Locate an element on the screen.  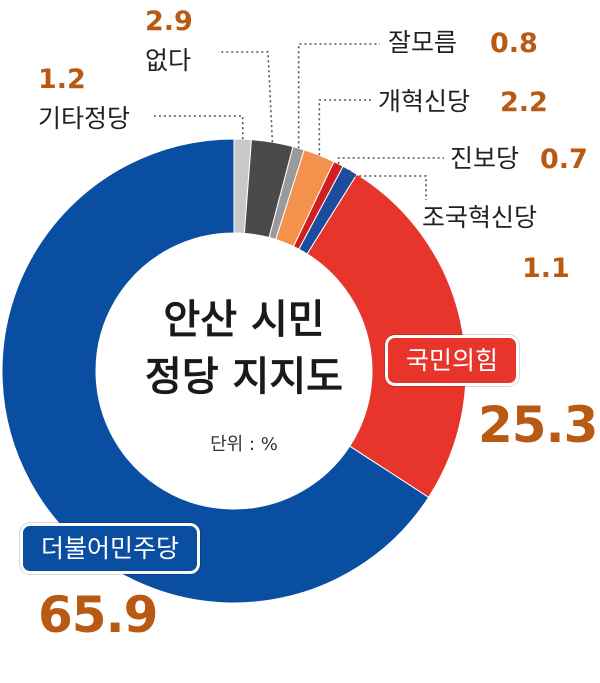
party-label-reform: 개혁신당 is located at coordinates (424, 101).